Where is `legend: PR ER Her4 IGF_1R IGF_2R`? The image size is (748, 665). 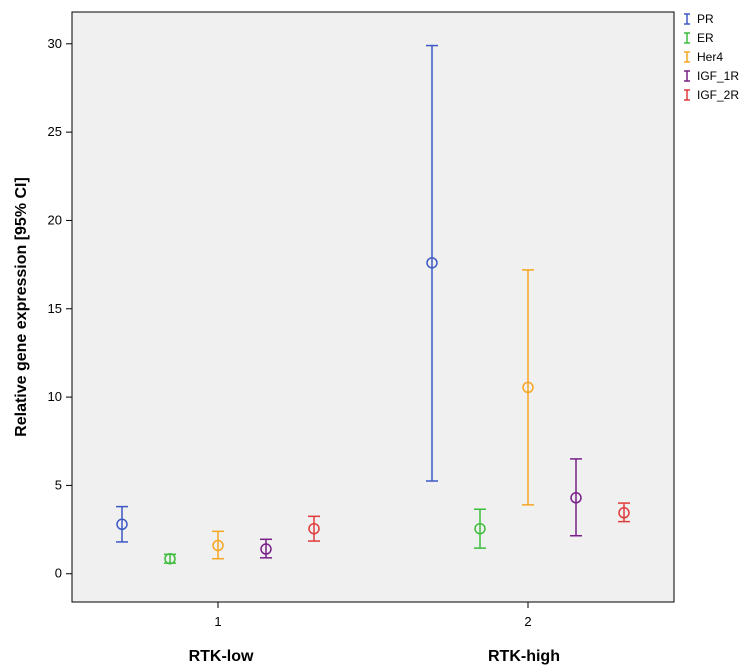 legend: PR ER Her4 IGF_1R IGF_2R is located at coordinates (711, 57).